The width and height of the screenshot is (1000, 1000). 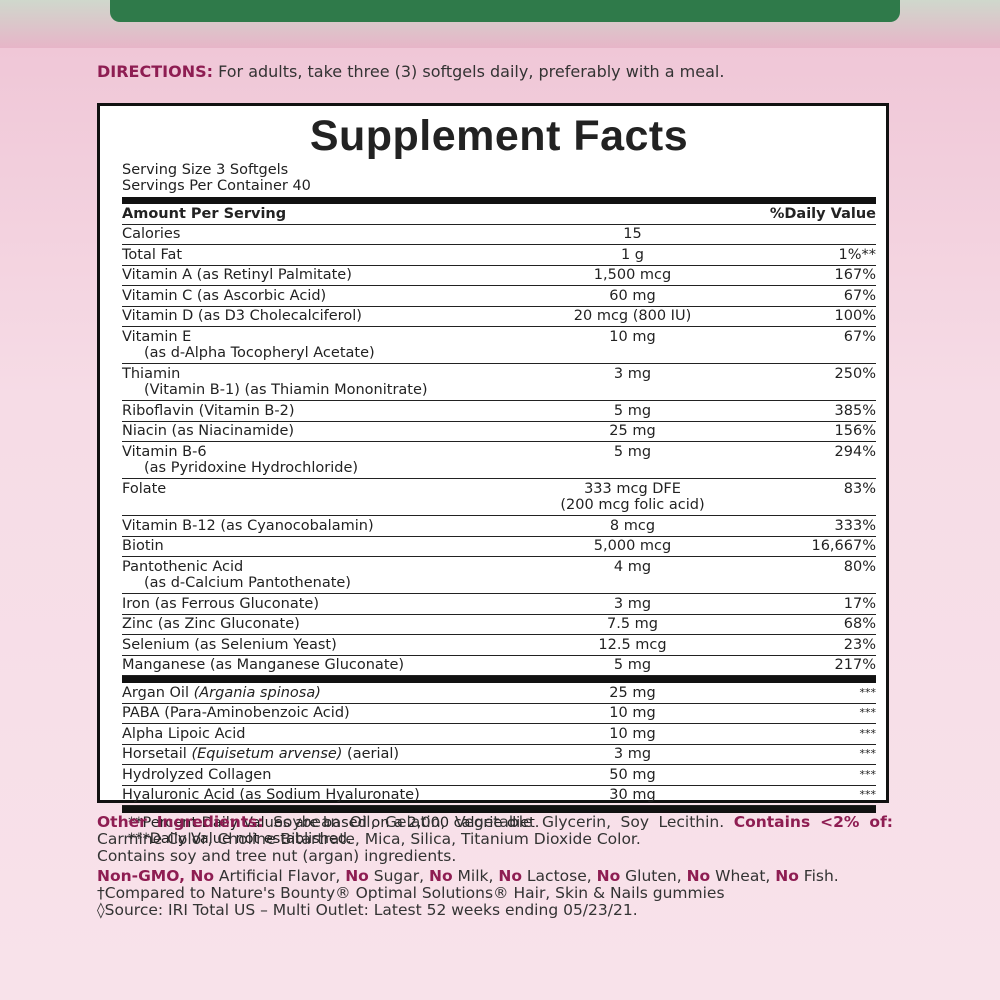 What do you see at coordinates (326, 526) in the screenshot?
I see `nutrient-name: Vitamin B-12 (as Cyanocobalamin)` at bounding box center [326, 526].